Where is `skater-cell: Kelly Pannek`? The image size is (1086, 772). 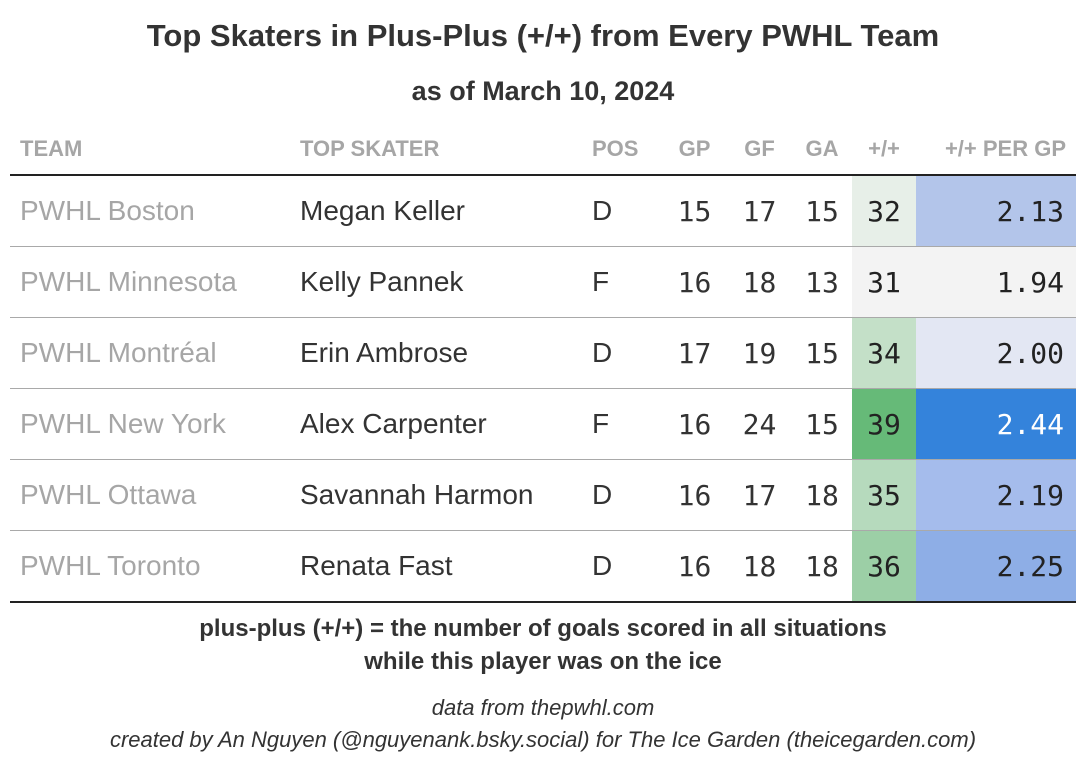
skater-cell: Kelly Pannek is located at coordinates (436, 282).